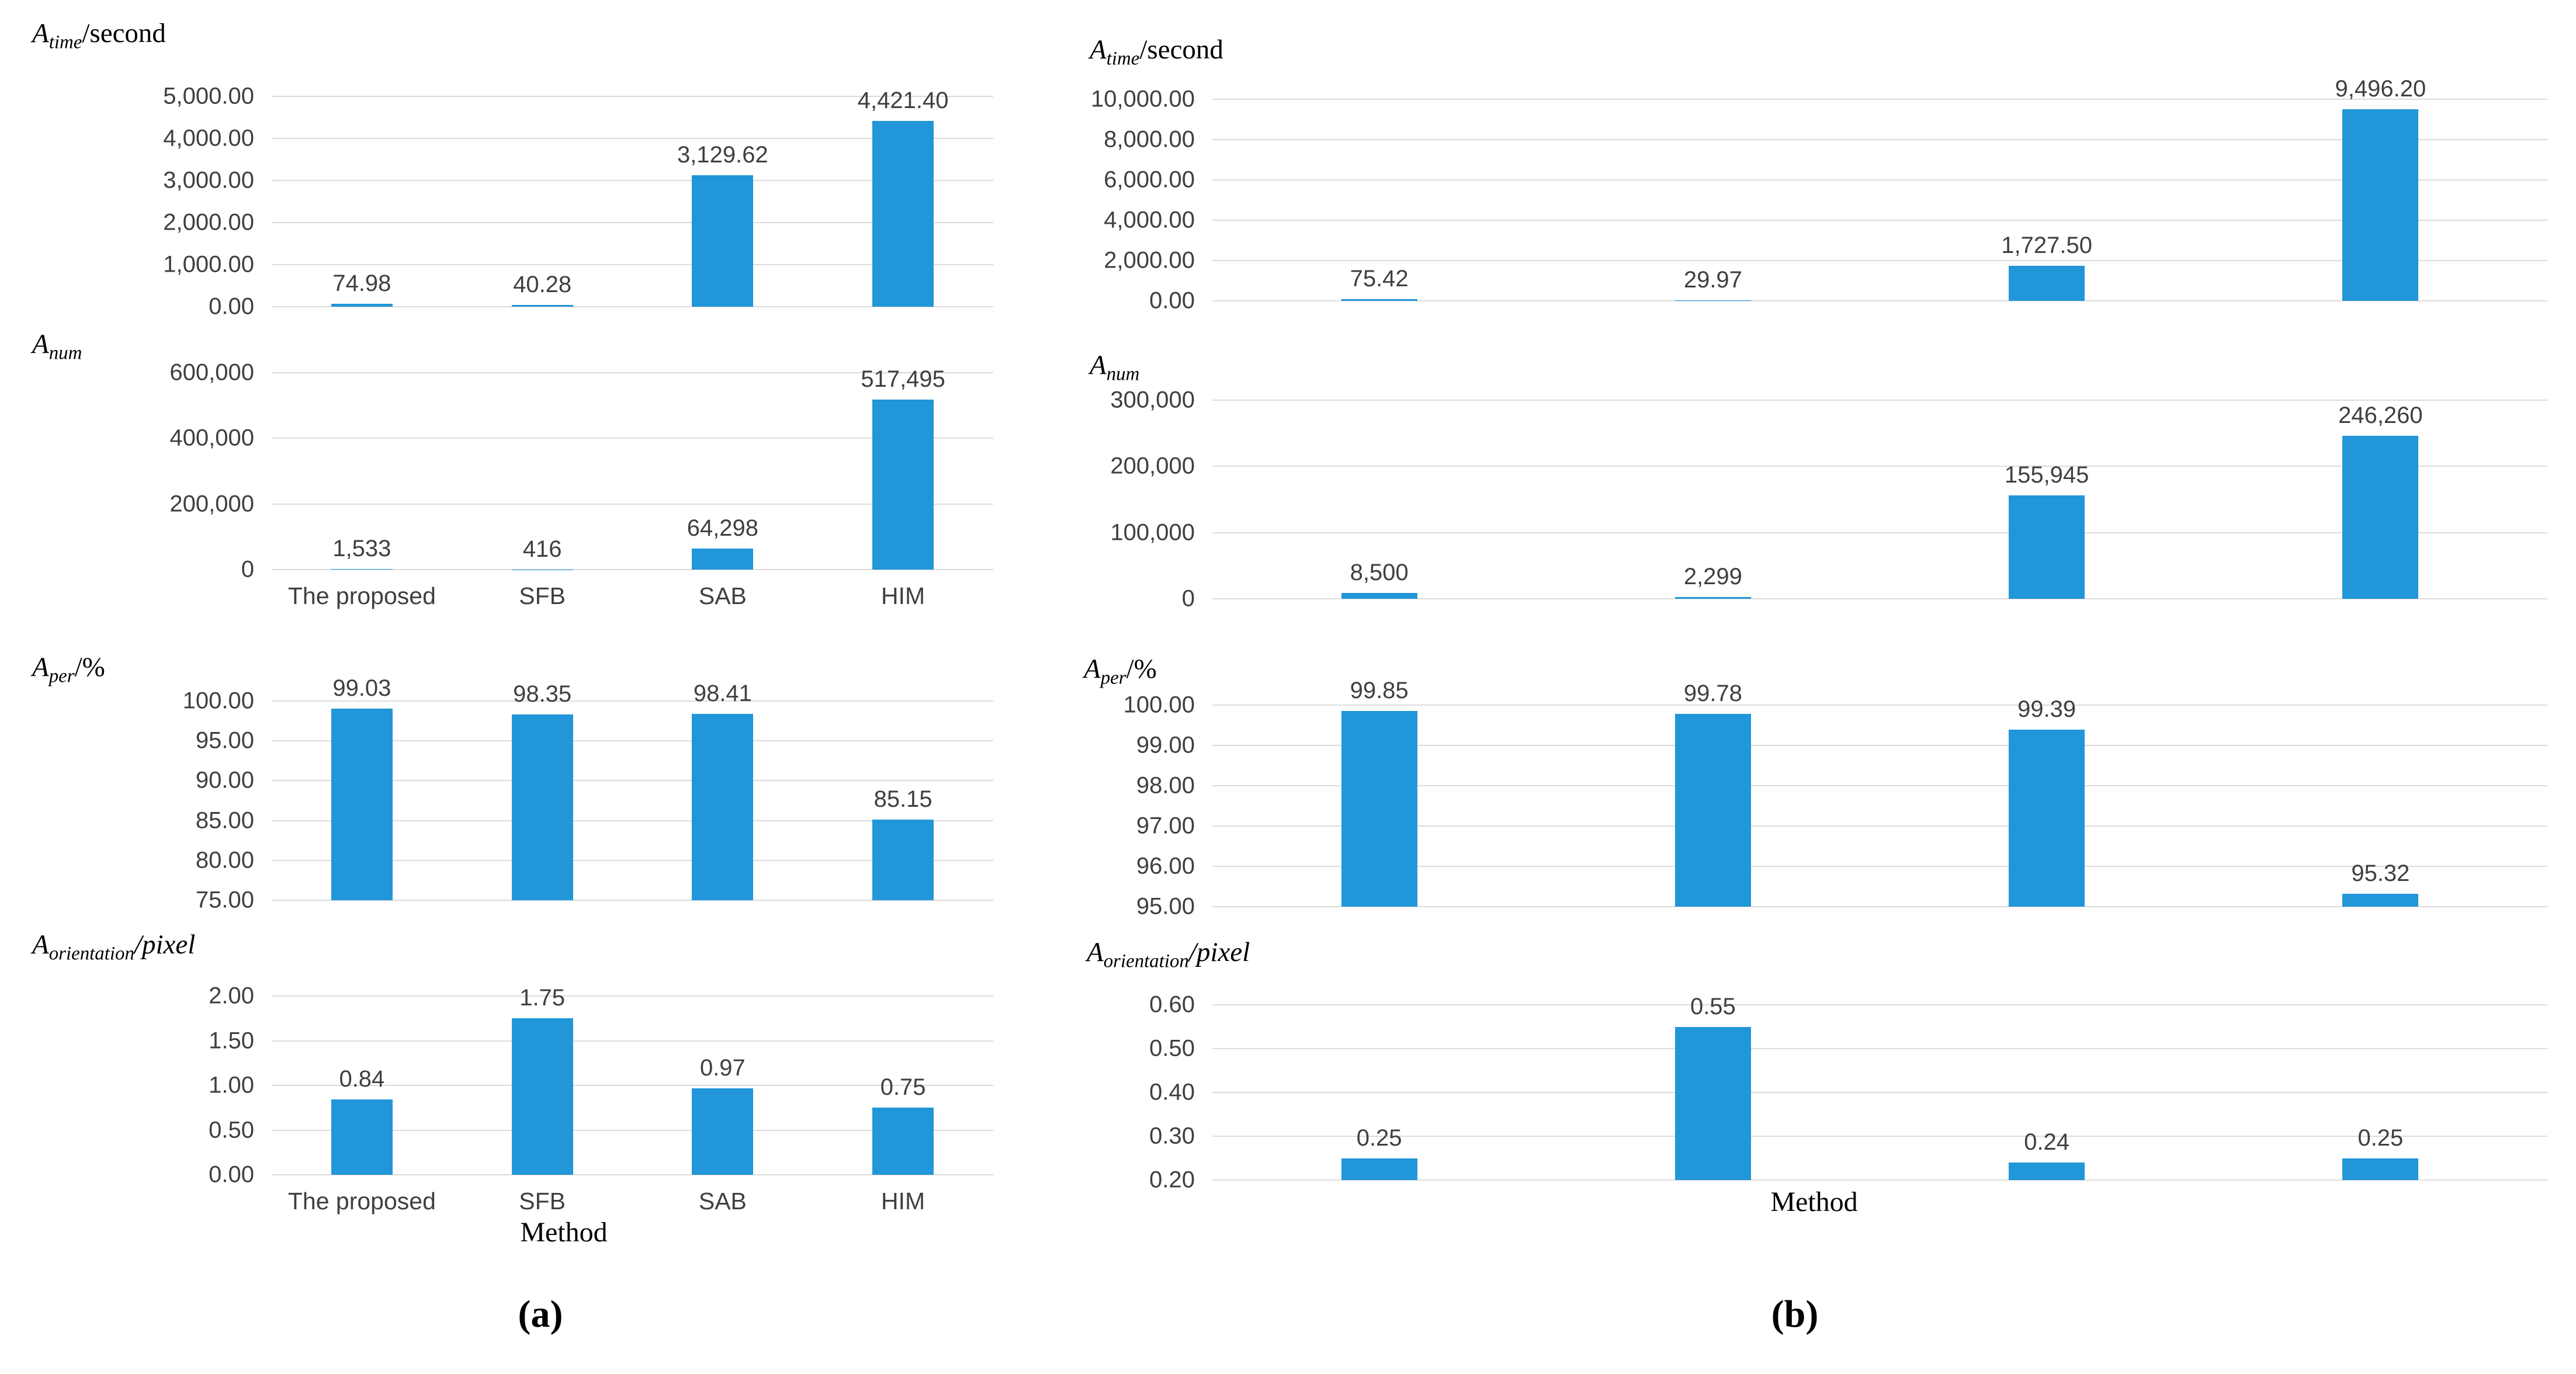 The image size is (2576, 1374). I want to click on panel-caption-b: (b), so click(1795, 1314).